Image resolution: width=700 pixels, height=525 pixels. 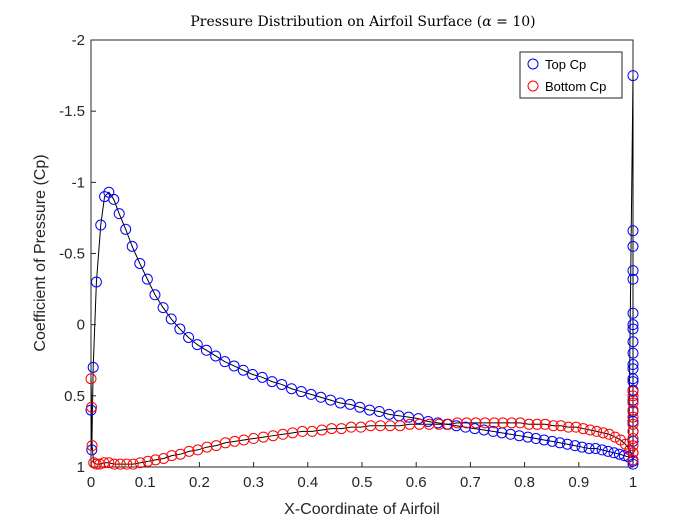 I want to click on y-tick-label: 0, so click(x=81, y=325).